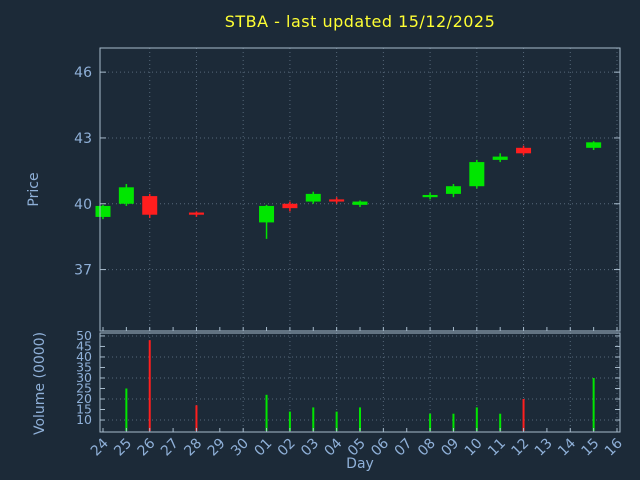 The height and width of the screenshot is (480, 640). Describe the element at coordinates (193, 448) in the screenshot. I see `xtick-label-day-28: 28` at that location.